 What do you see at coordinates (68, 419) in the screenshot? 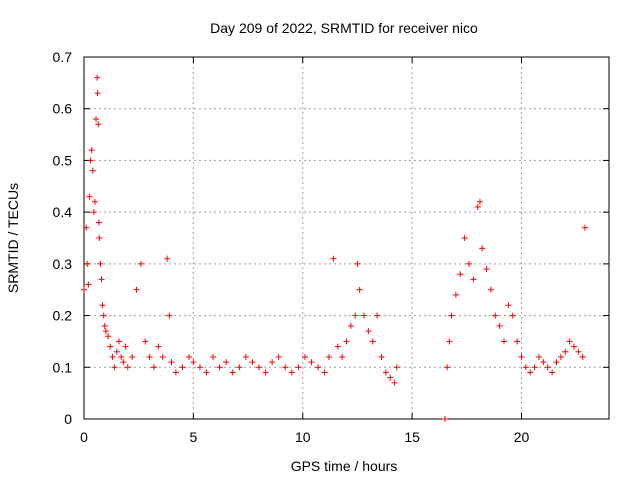
I see `y-tick-label: 0` at bounding box center [68, 419].